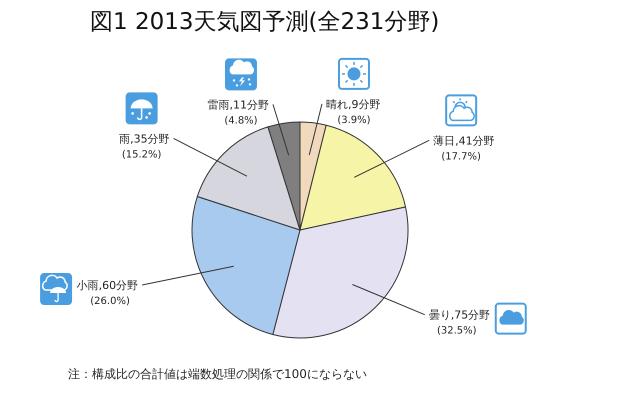  What do you see at coordinates (238, 105) in the screenshot?
I see `slice-label: 雷雨,11分野` at bounding box center [238, 105].